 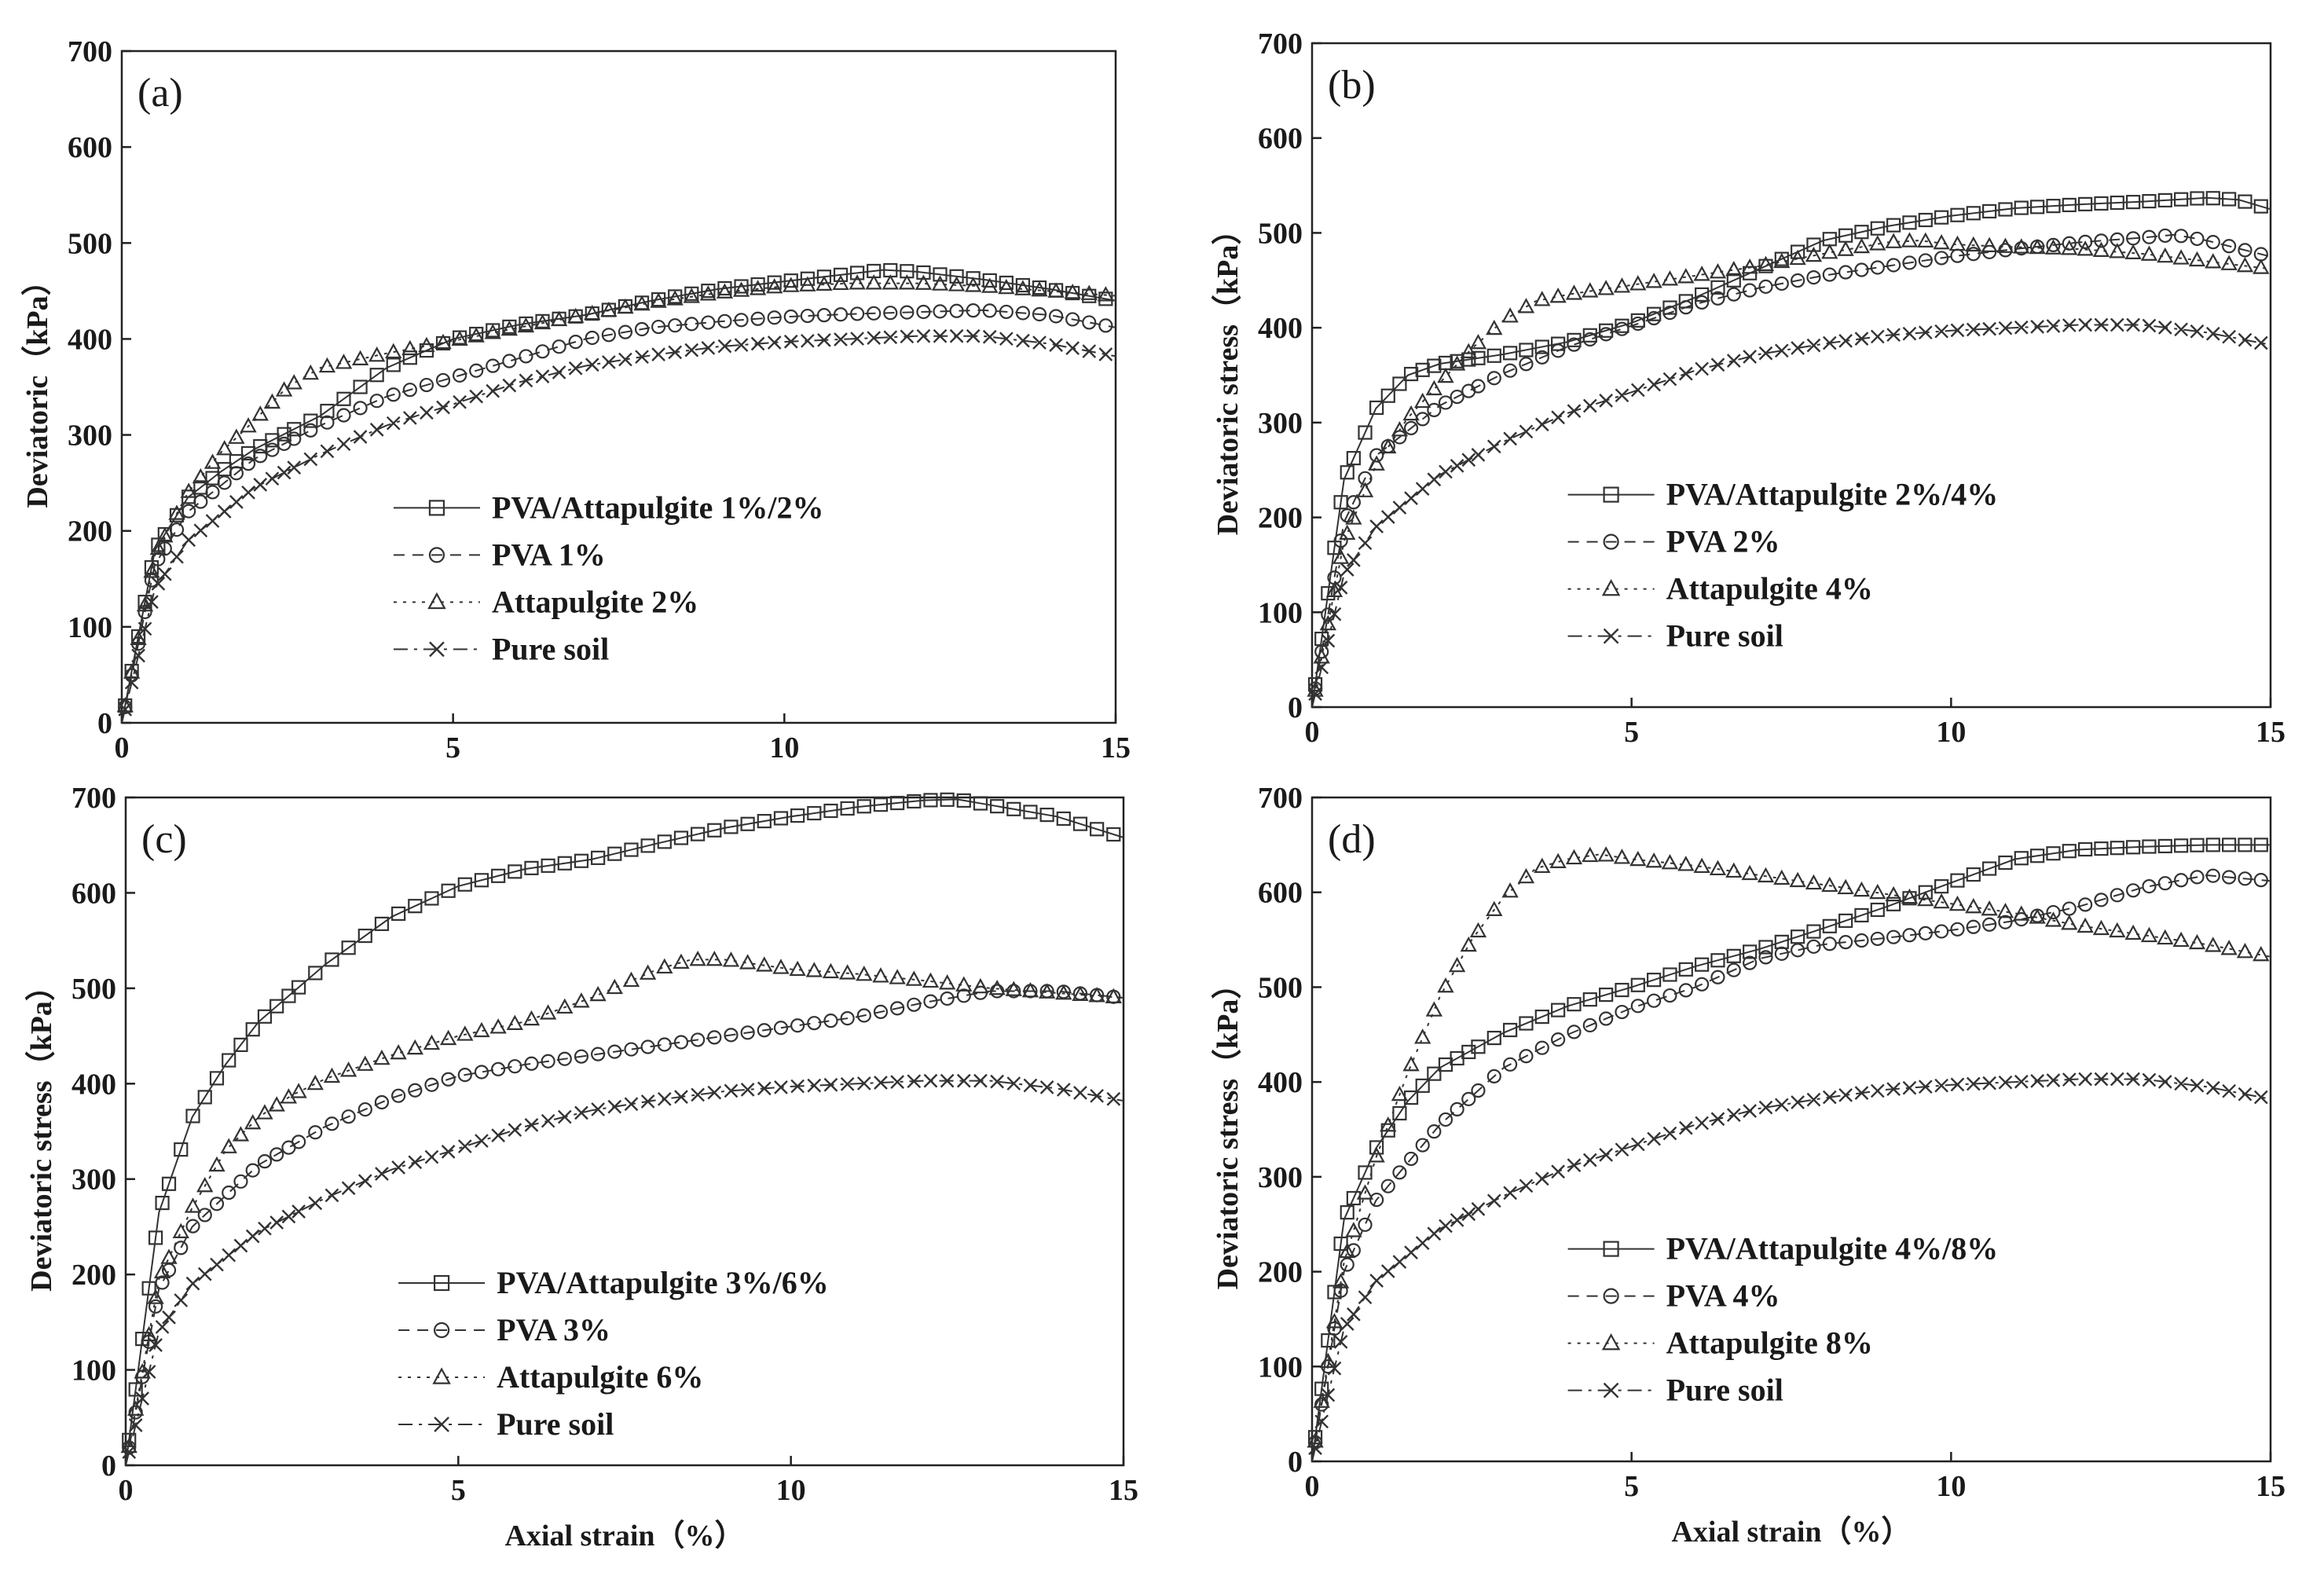 What do you see at coordinates (663, 1282) in the screenshot?
I see `legend-label: PVA/Attapulgite 3%/6%` at bounding box center [663, 1282].